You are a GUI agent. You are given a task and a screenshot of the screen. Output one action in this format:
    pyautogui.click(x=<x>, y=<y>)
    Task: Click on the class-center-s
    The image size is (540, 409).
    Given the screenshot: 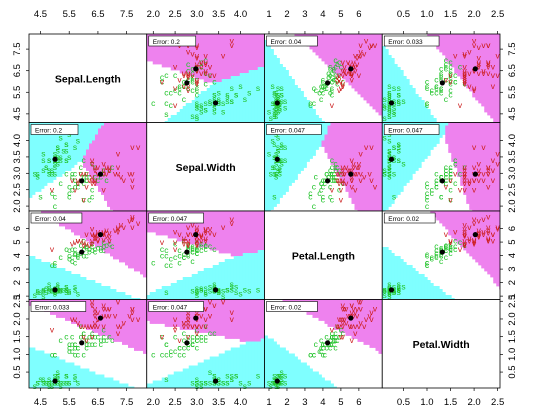 What is the action you would take?
    pyautogui.click(x=55, y=381)
    